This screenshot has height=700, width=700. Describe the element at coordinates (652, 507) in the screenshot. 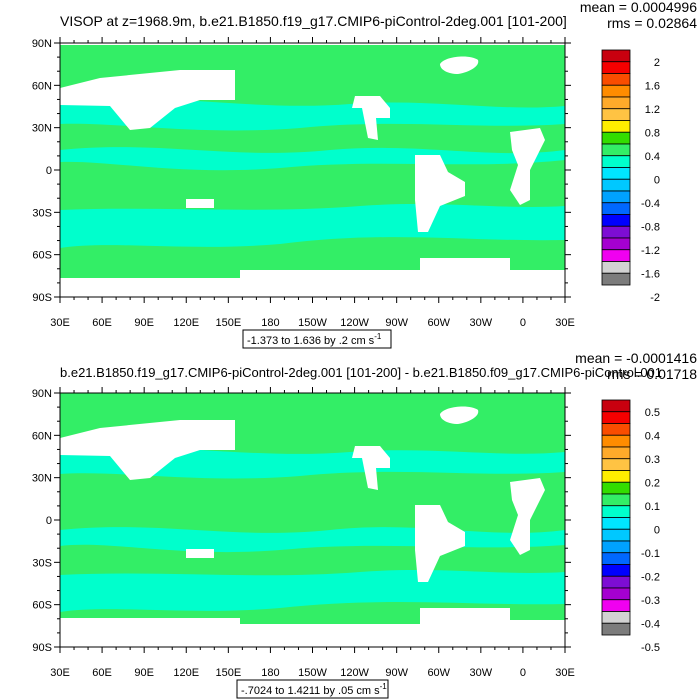

I see `colorbar-label: 0.1` at that location.